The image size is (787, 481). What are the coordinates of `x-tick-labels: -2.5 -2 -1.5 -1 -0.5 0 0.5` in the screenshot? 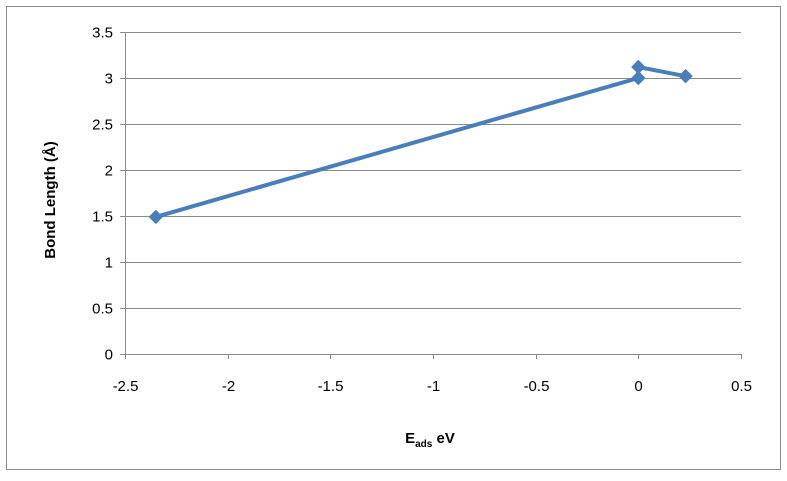 It's located at (432, 386).